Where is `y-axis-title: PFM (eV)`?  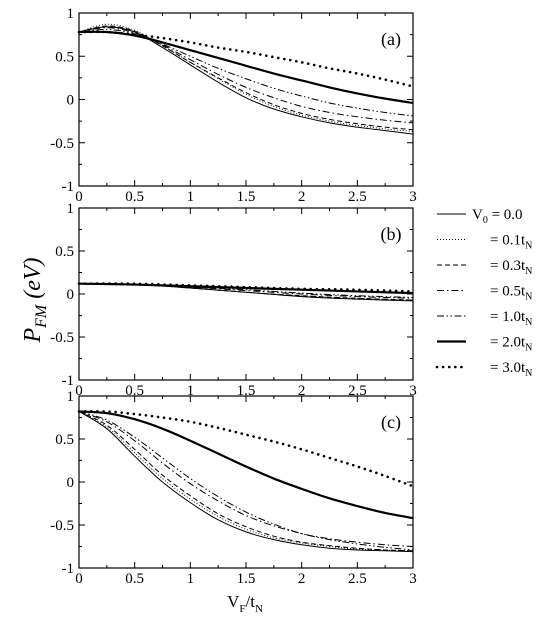 y-axis-title: PFM (eV) is located at coordinates (35, 300).